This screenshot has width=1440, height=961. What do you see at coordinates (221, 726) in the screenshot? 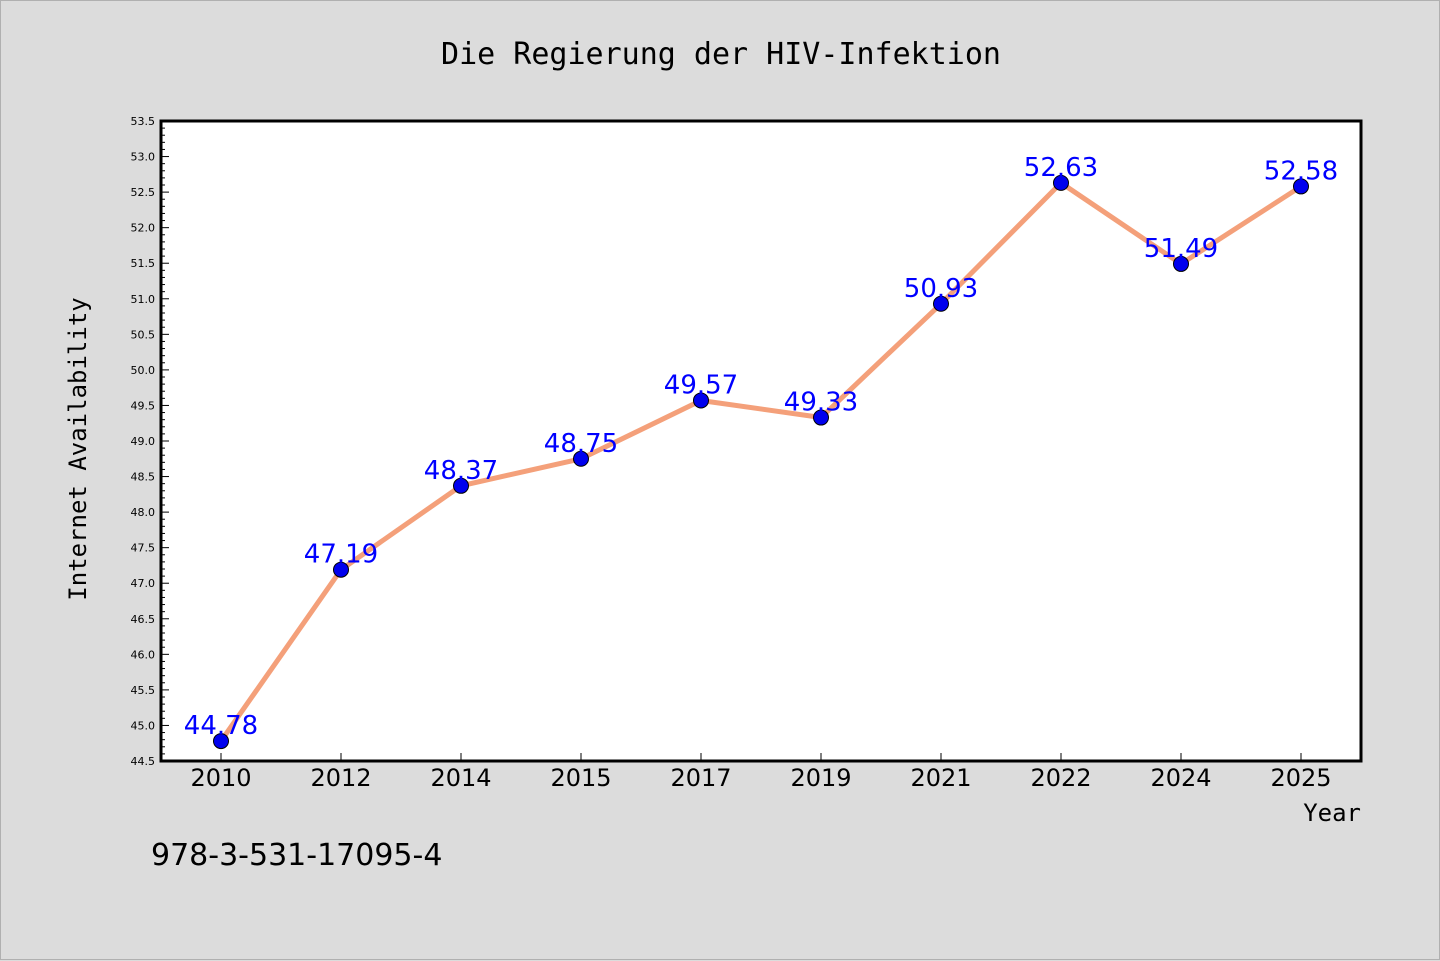
I see `data-label: 44.78` at bounding box center [221, 726].